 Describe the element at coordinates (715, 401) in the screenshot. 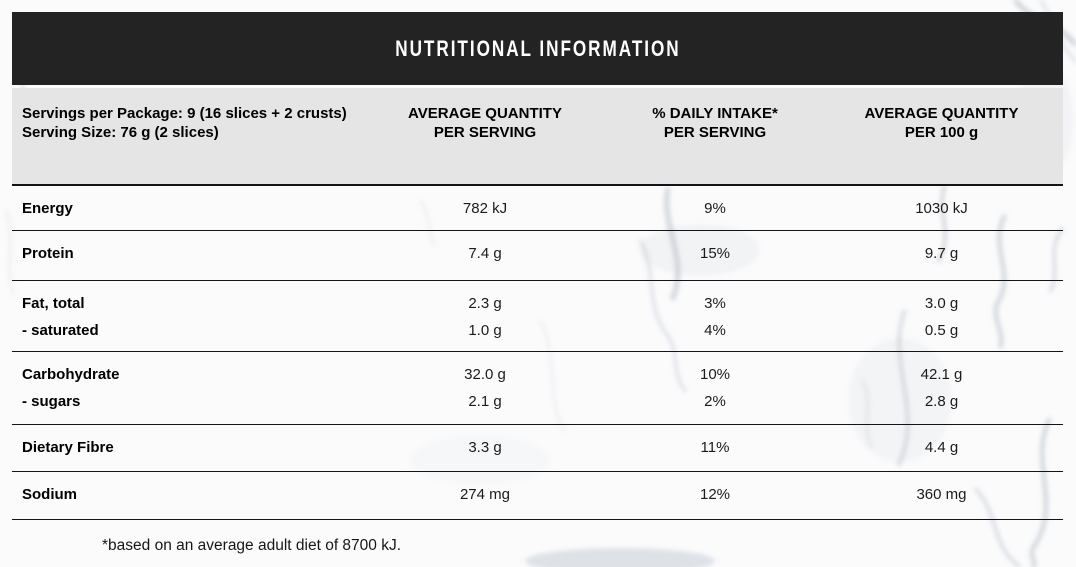

I see `value-daily-intake: 2%` at that location.